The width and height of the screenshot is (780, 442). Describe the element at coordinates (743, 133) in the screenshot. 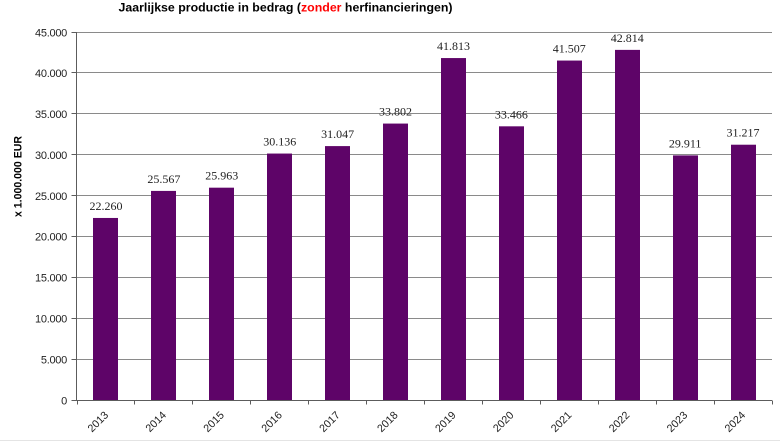

I see `svg-text: 31.217` at that location.